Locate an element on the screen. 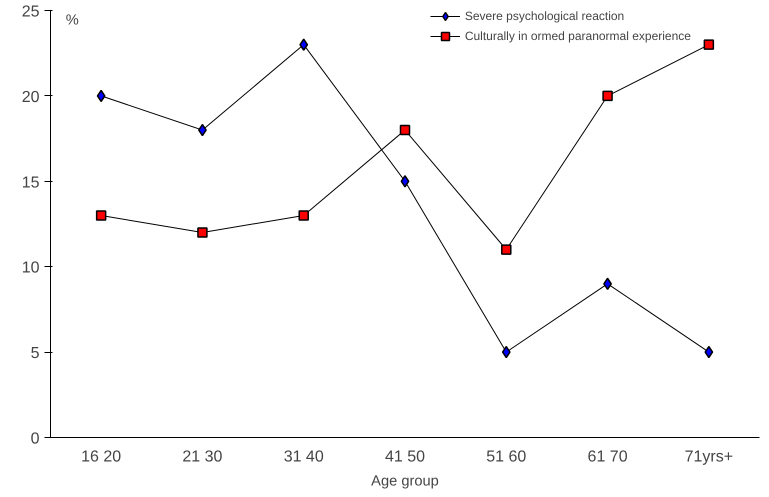 This screenshot has height=497, width=769. x-tick-label: 31 40 is located at coordinates (304, 457).